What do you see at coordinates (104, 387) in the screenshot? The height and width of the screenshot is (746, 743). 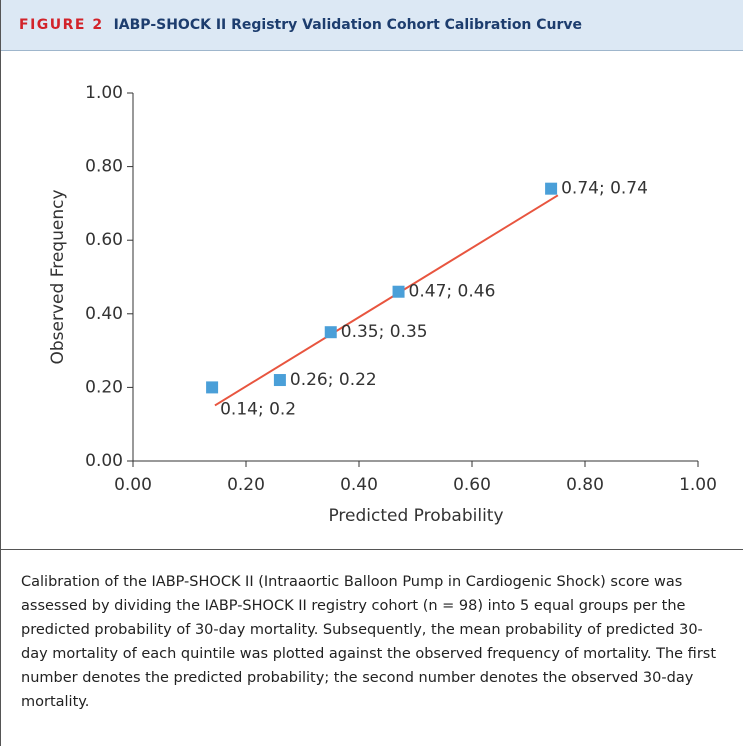 I see `y-tick-label: 0.20` at bounding box center [104, 387].